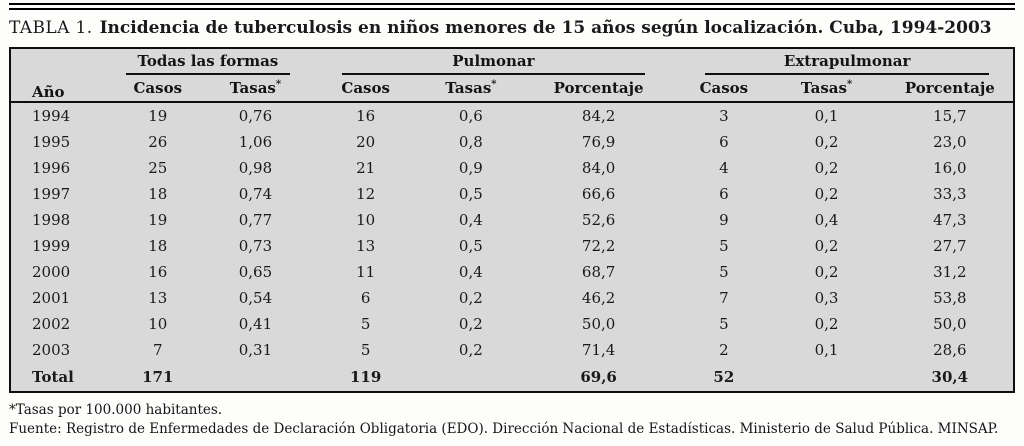 The image size is (1024, 446). What do you see at coordinates (724, 89) in the screenshot?
I see `col-header-casos-extrapulmonar: Casos` at bounding box center [724, 89].